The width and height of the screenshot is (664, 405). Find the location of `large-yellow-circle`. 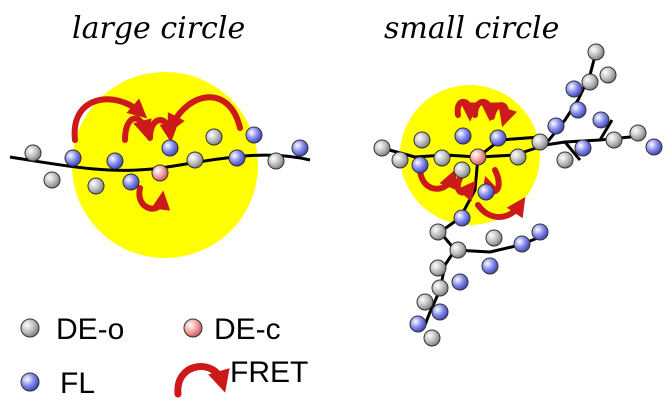

large-yellow-circle is located at coordinates (165, 165).